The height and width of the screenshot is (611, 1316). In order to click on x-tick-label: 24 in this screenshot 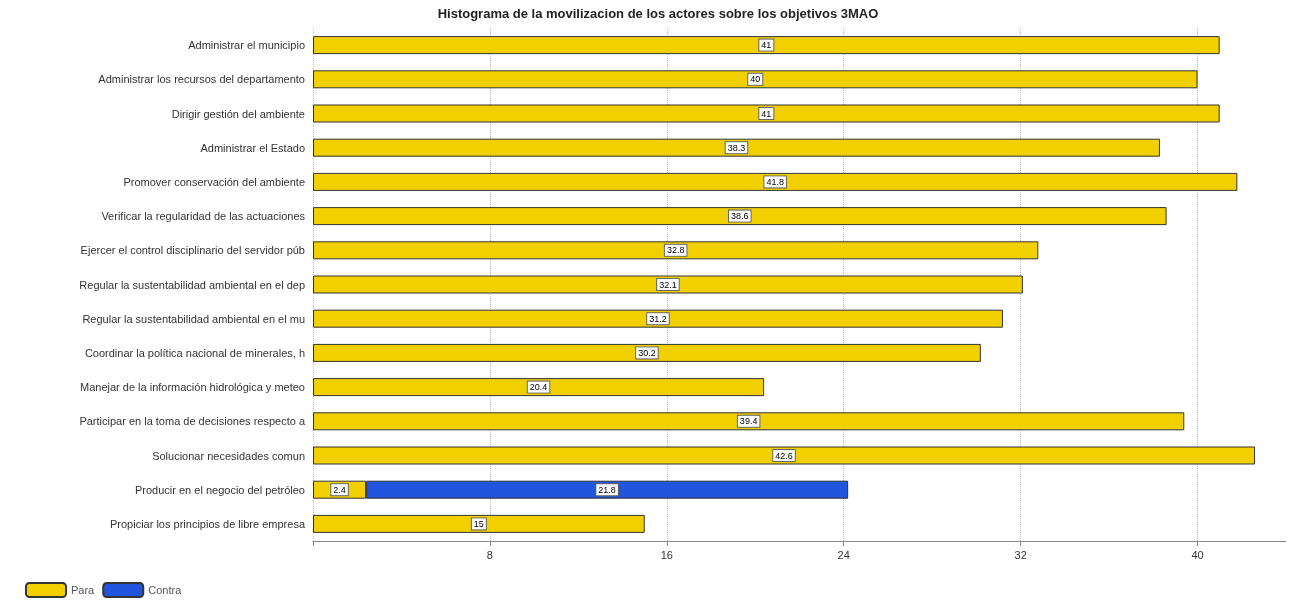, I will do `click(843, 554)`.